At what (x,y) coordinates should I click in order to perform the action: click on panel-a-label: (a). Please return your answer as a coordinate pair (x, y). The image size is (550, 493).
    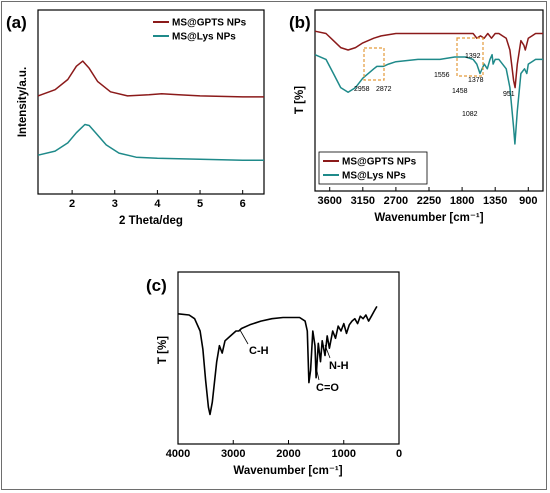
    Looking at the image, I should click on (16, 22).